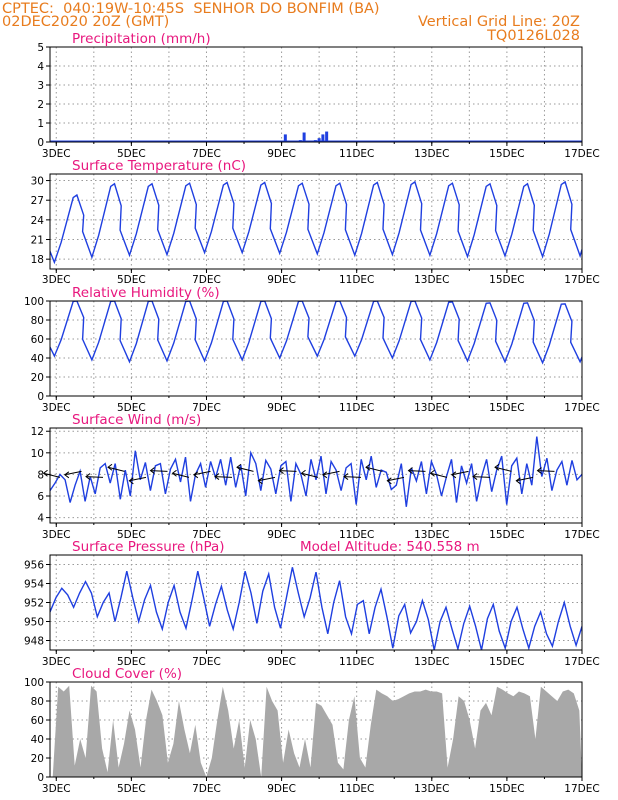 This screenshot has width=618, height=800. Describe the element at coordinates (40, 105) in the screenshot. I see `y-tick-label: 2` at that location.